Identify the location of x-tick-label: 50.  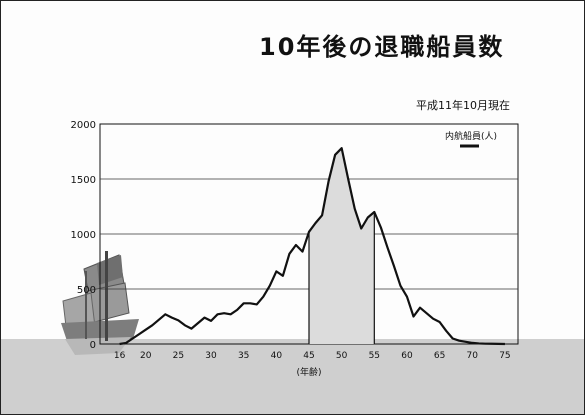
(342, 356).